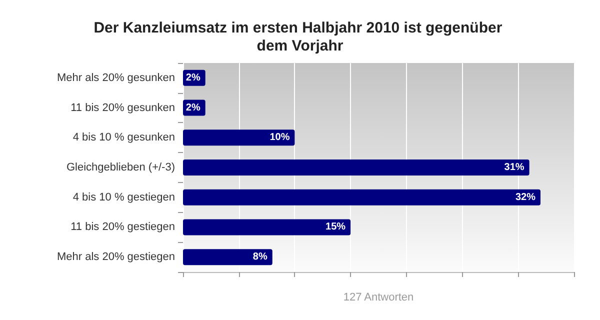  What do you see at coordinates (122, 108) in the screenshot?
I see `y-tick-label: 11 bis 20% gesunken` at bounding box center [122, 108].